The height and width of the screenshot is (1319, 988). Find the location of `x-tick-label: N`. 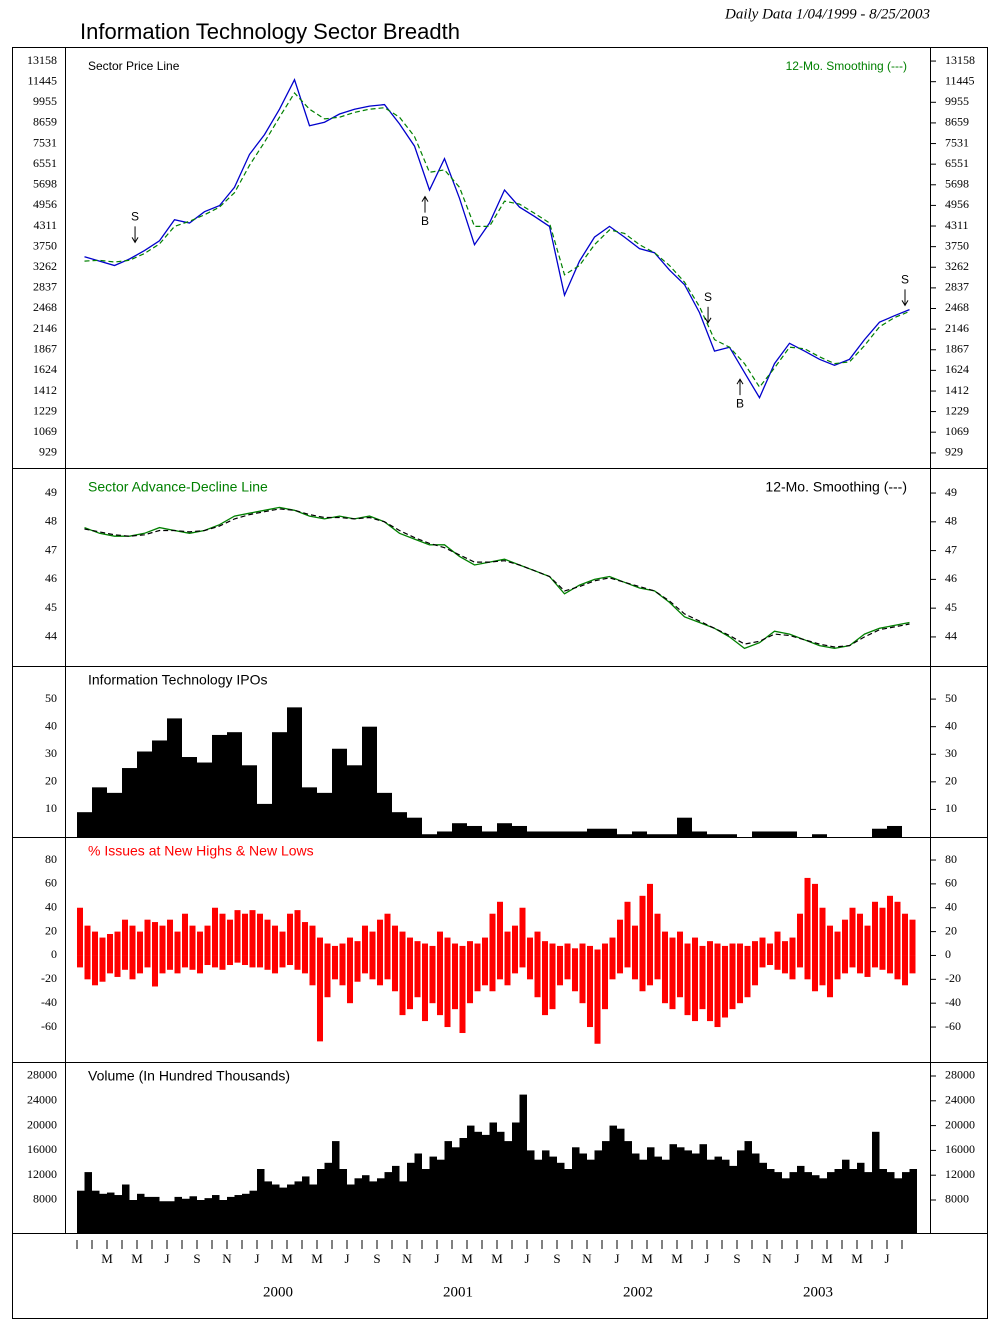

x-tick-label: N is located at coordinates (587, 1258).